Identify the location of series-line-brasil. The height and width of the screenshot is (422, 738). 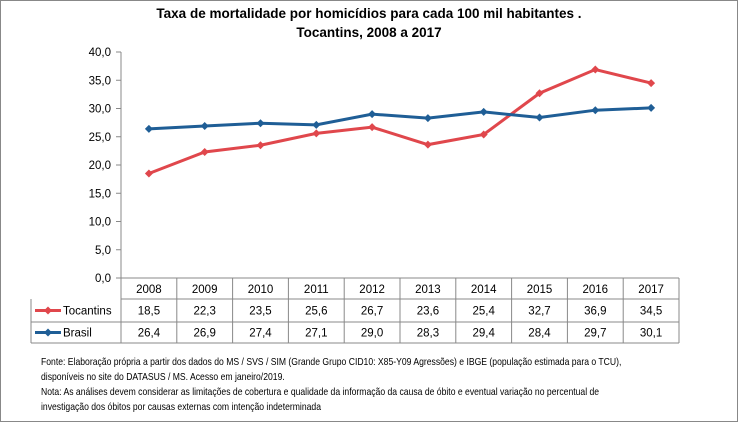
(400, 118).